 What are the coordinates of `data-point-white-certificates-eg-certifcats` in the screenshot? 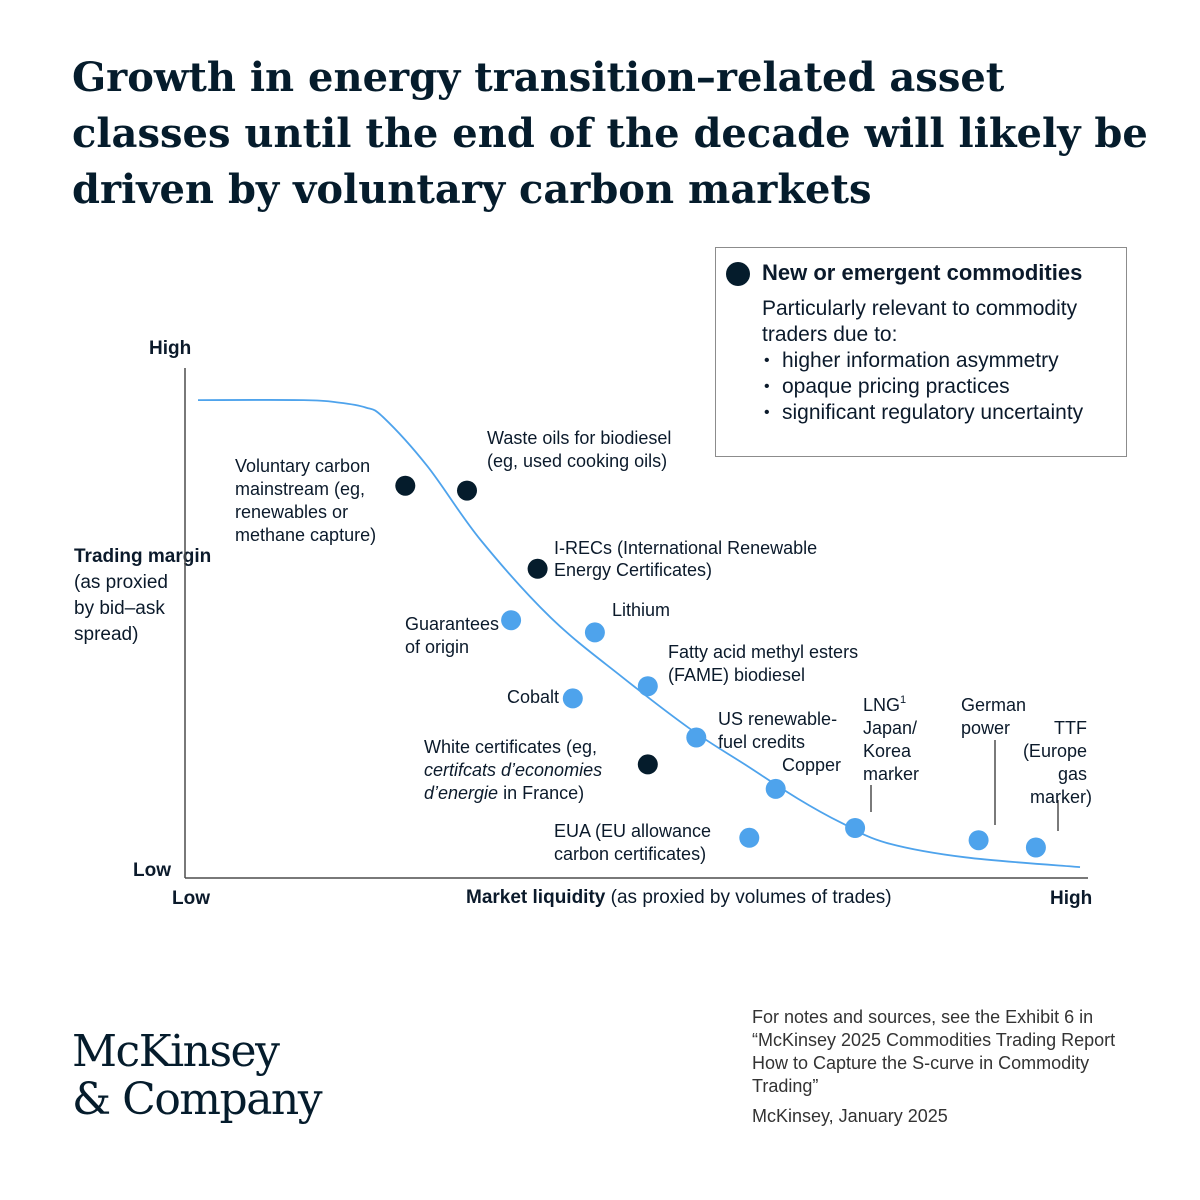 It's located at (647, 764).